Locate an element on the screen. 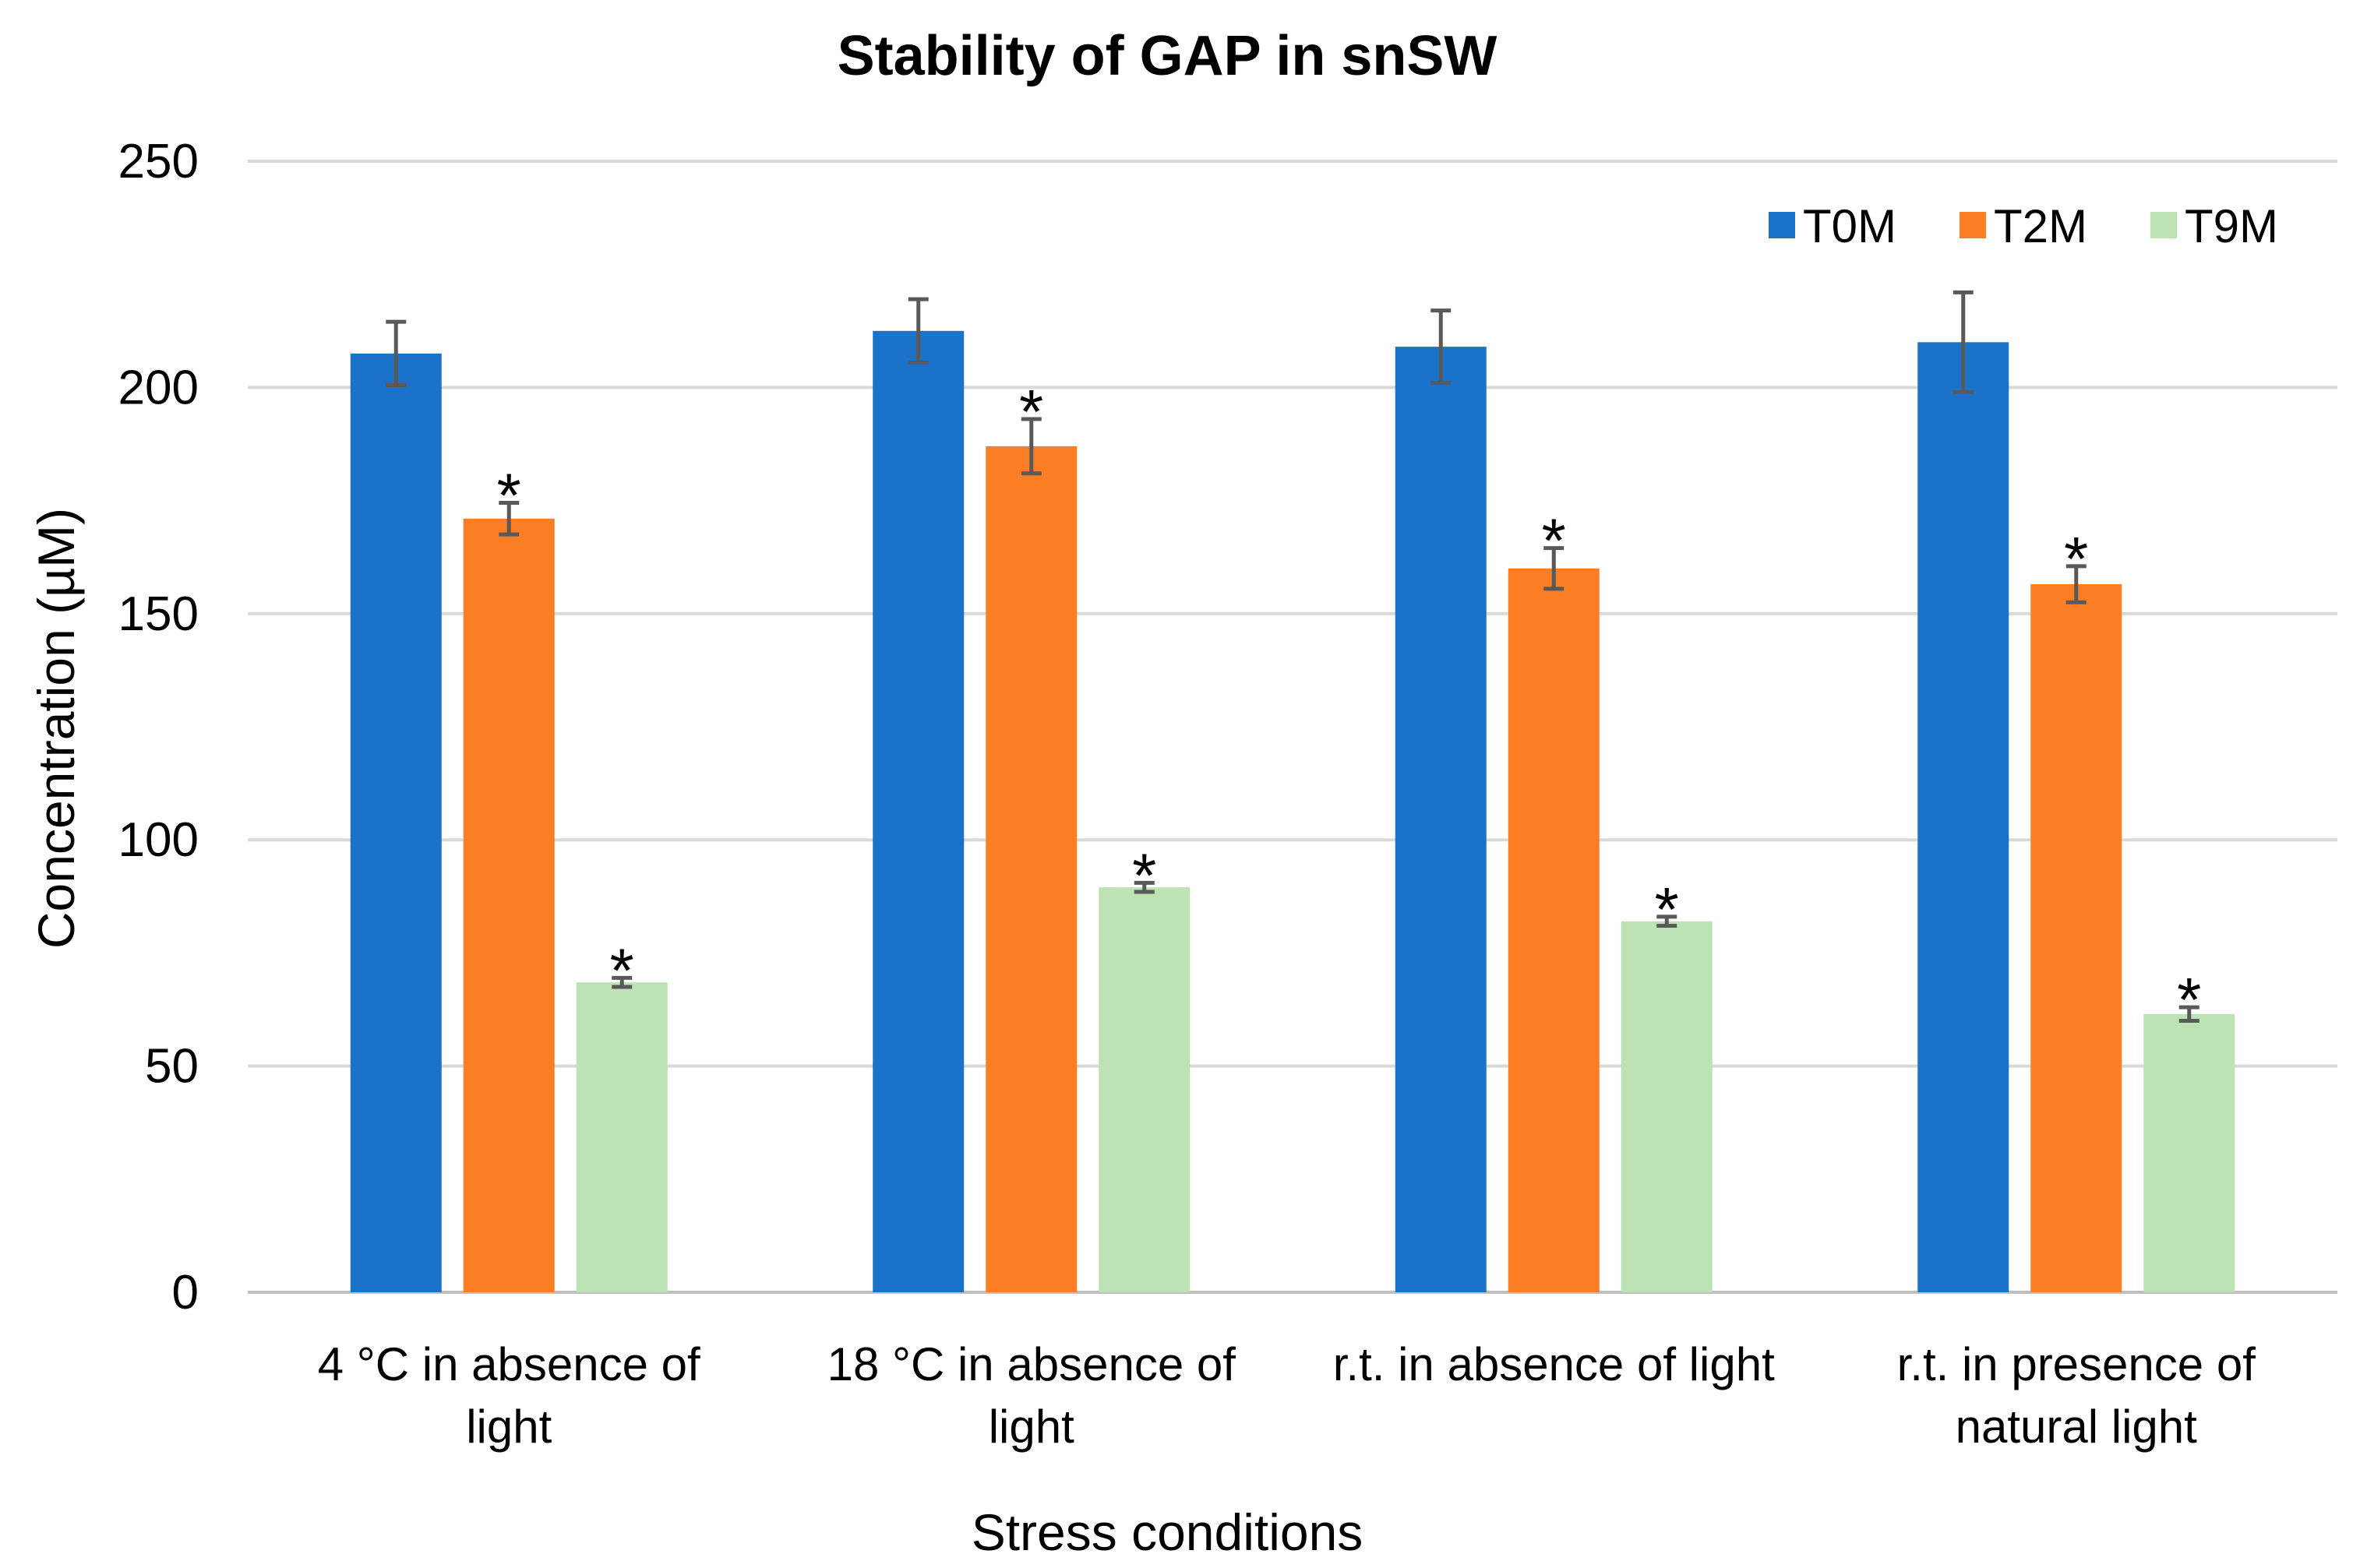  x-axis-title: Stress conditions is located at coordinates (1167, 1532).